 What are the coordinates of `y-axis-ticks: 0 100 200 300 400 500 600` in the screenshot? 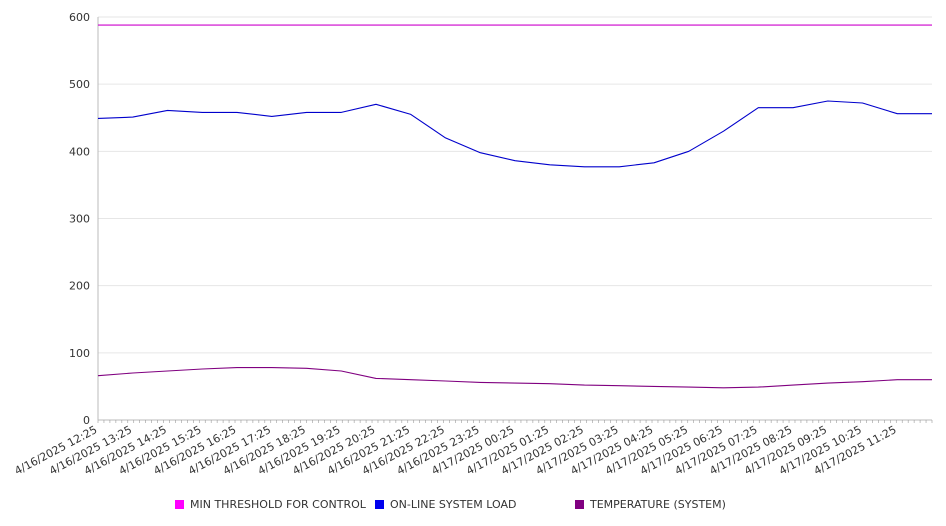 It's located at (79, 219).